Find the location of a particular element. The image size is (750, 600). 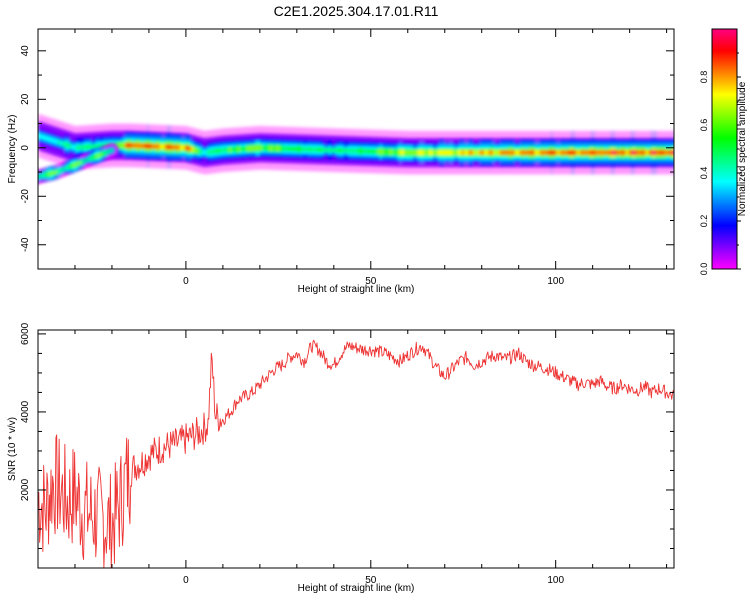

spectrogram-ridge is located at coordinates (356, 144).